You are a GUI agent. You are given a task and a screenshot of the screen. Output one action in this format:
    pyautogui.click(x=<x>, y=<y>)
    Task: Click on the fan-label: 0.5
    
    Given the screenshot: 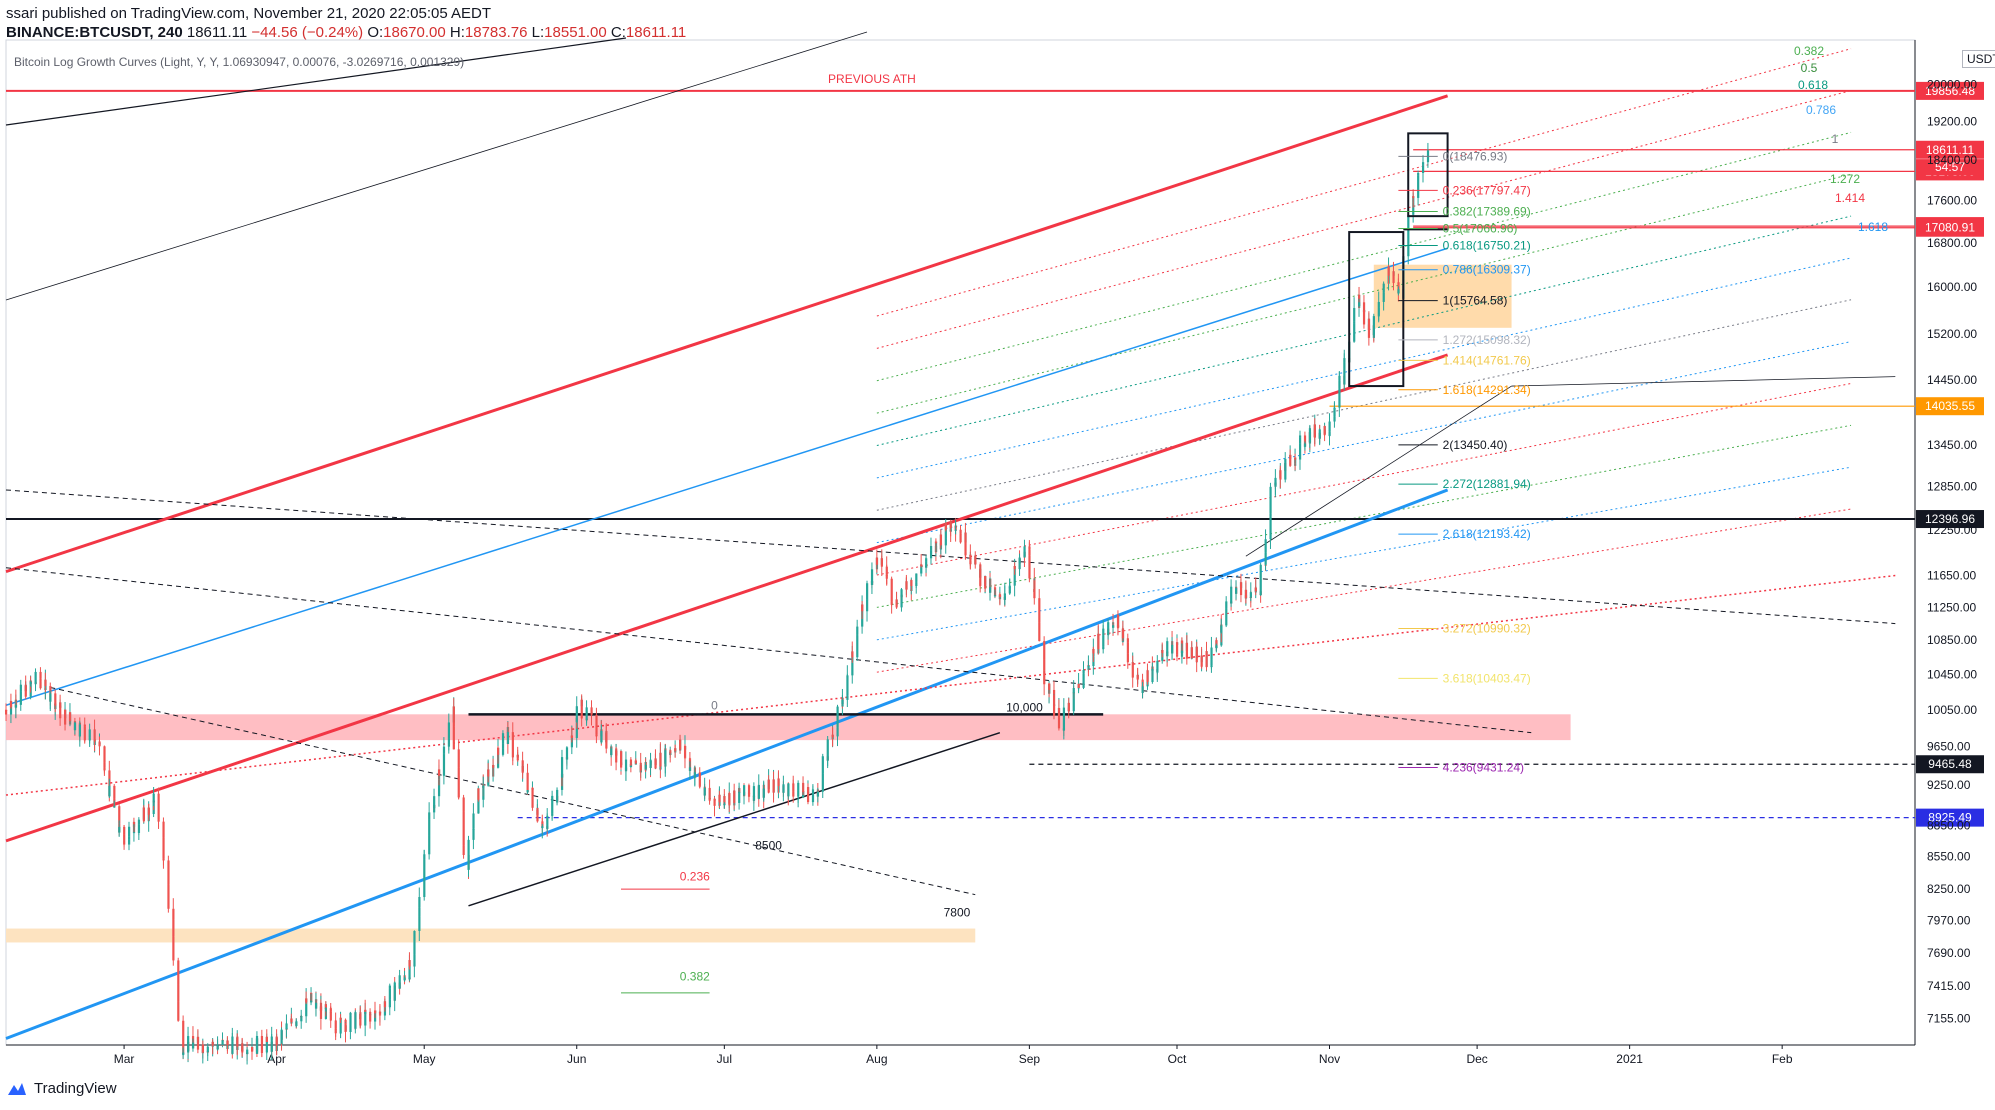 What is the action you would take?
    pyautogui.click(x=1809, y=68)
    